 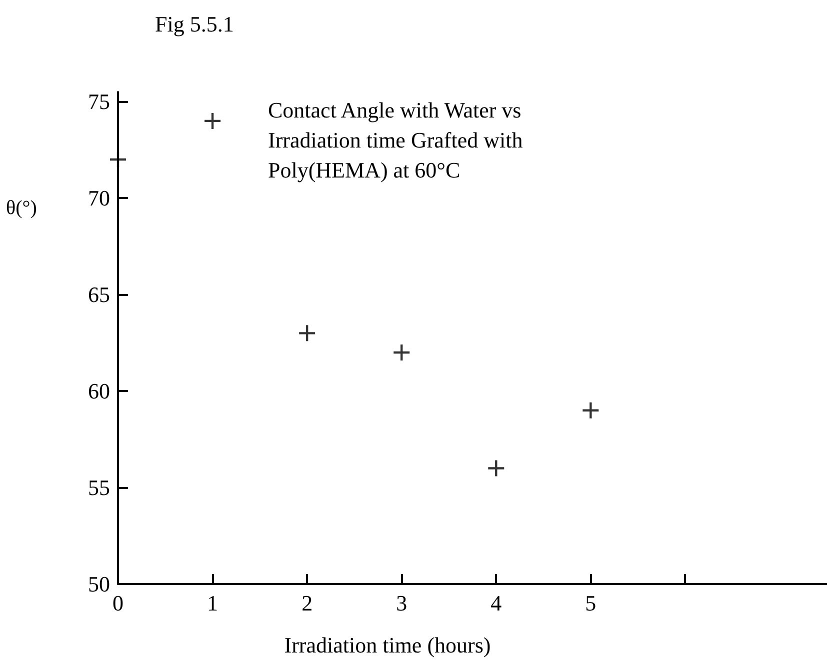 What do you see at coordinates (99, 295) in the screenshot?
I see `y-tick-label: 65` at bounding box center [99, 295].